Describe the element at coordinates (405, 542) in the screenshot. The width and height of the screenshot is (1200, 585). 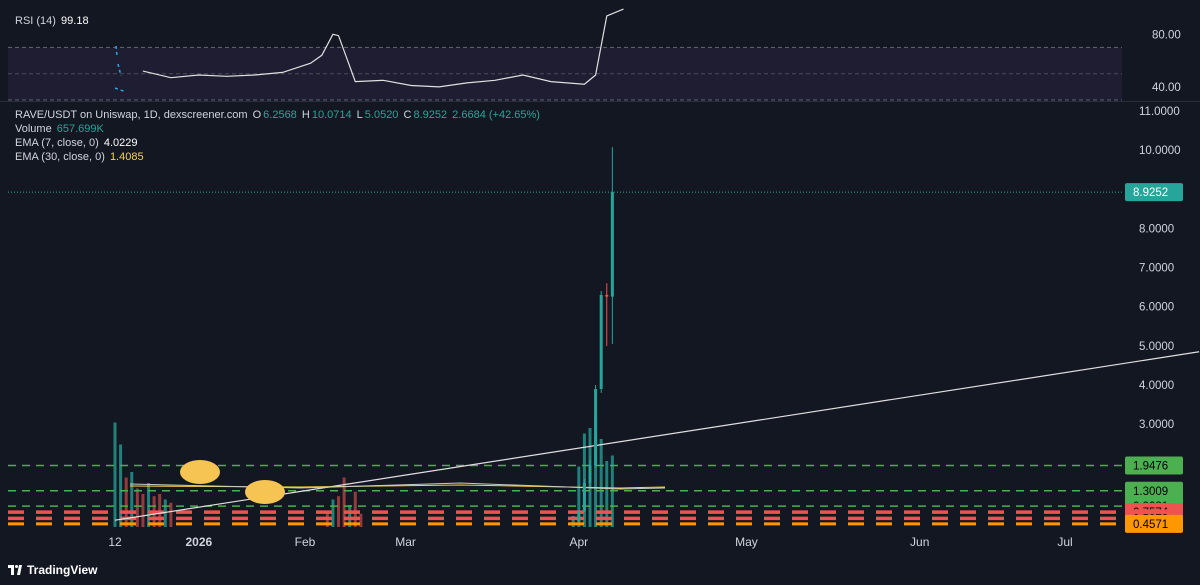
I see `time-axis-tick: Mar` at that location.